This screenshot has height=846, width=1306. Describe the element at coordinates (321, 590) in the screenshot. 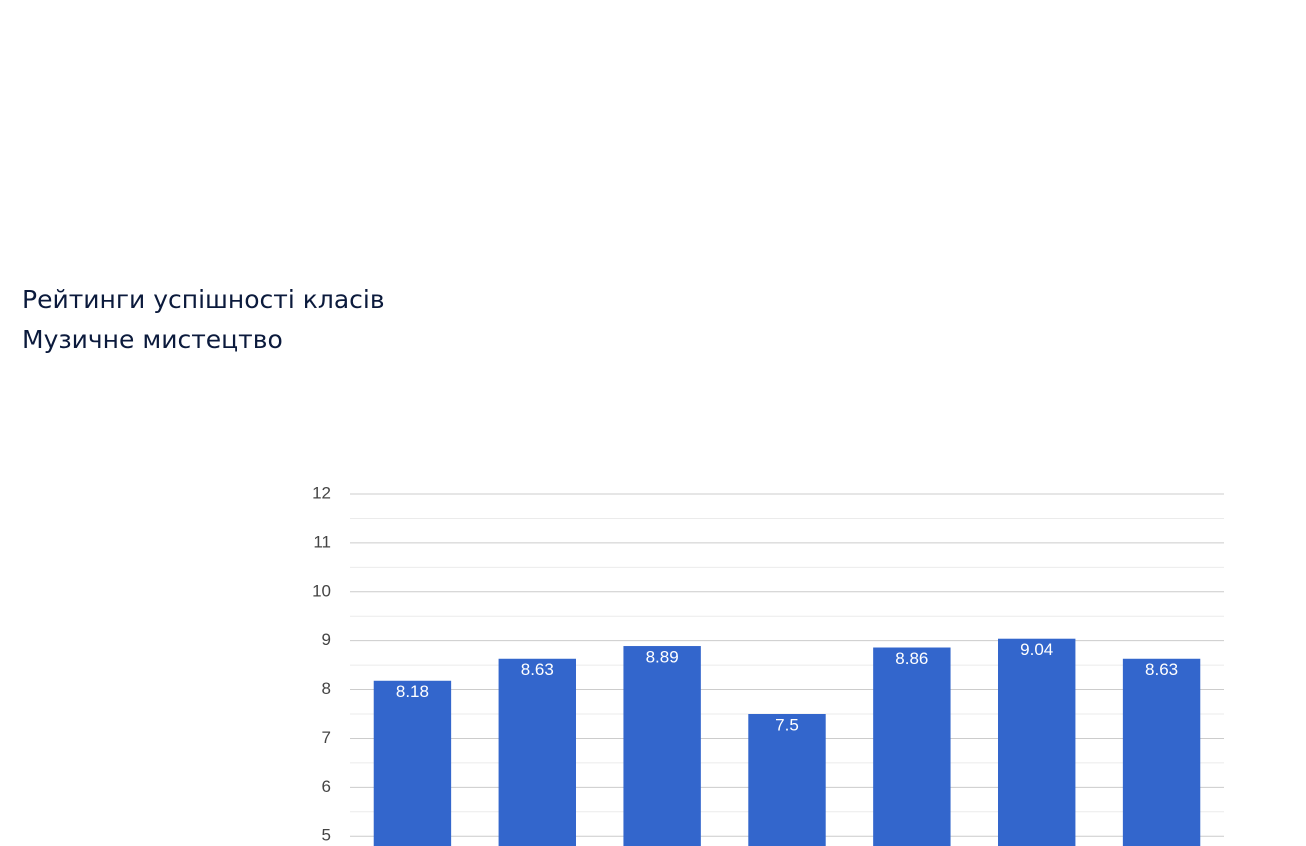

I see `y-tick-label: 10` at that location.